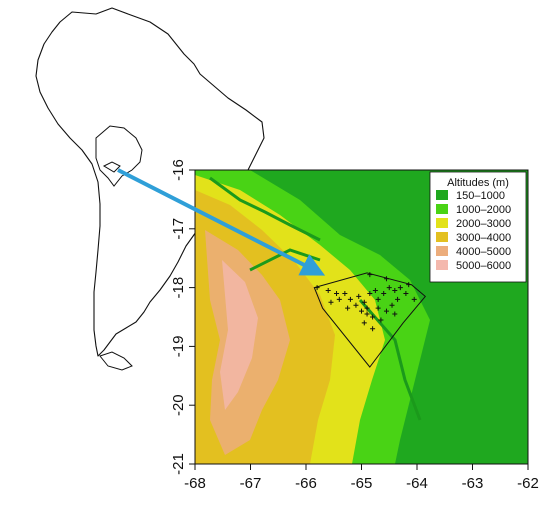  I want to click on sample-points, so click(365, 302).